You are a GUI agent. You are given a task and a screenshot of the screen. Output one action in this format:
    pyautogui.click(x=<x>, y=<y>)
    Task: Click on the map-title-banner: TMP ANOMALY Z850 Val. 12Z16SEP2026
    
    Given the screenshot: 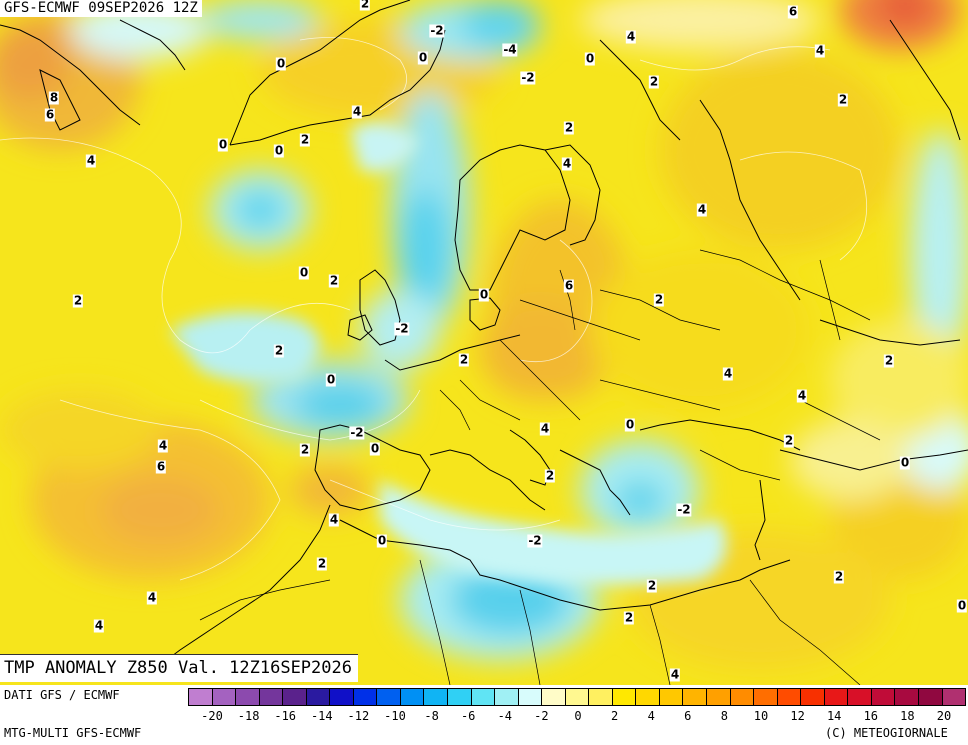 What is the action you would take?
    pyautogui.click(x=179, y=668)
    